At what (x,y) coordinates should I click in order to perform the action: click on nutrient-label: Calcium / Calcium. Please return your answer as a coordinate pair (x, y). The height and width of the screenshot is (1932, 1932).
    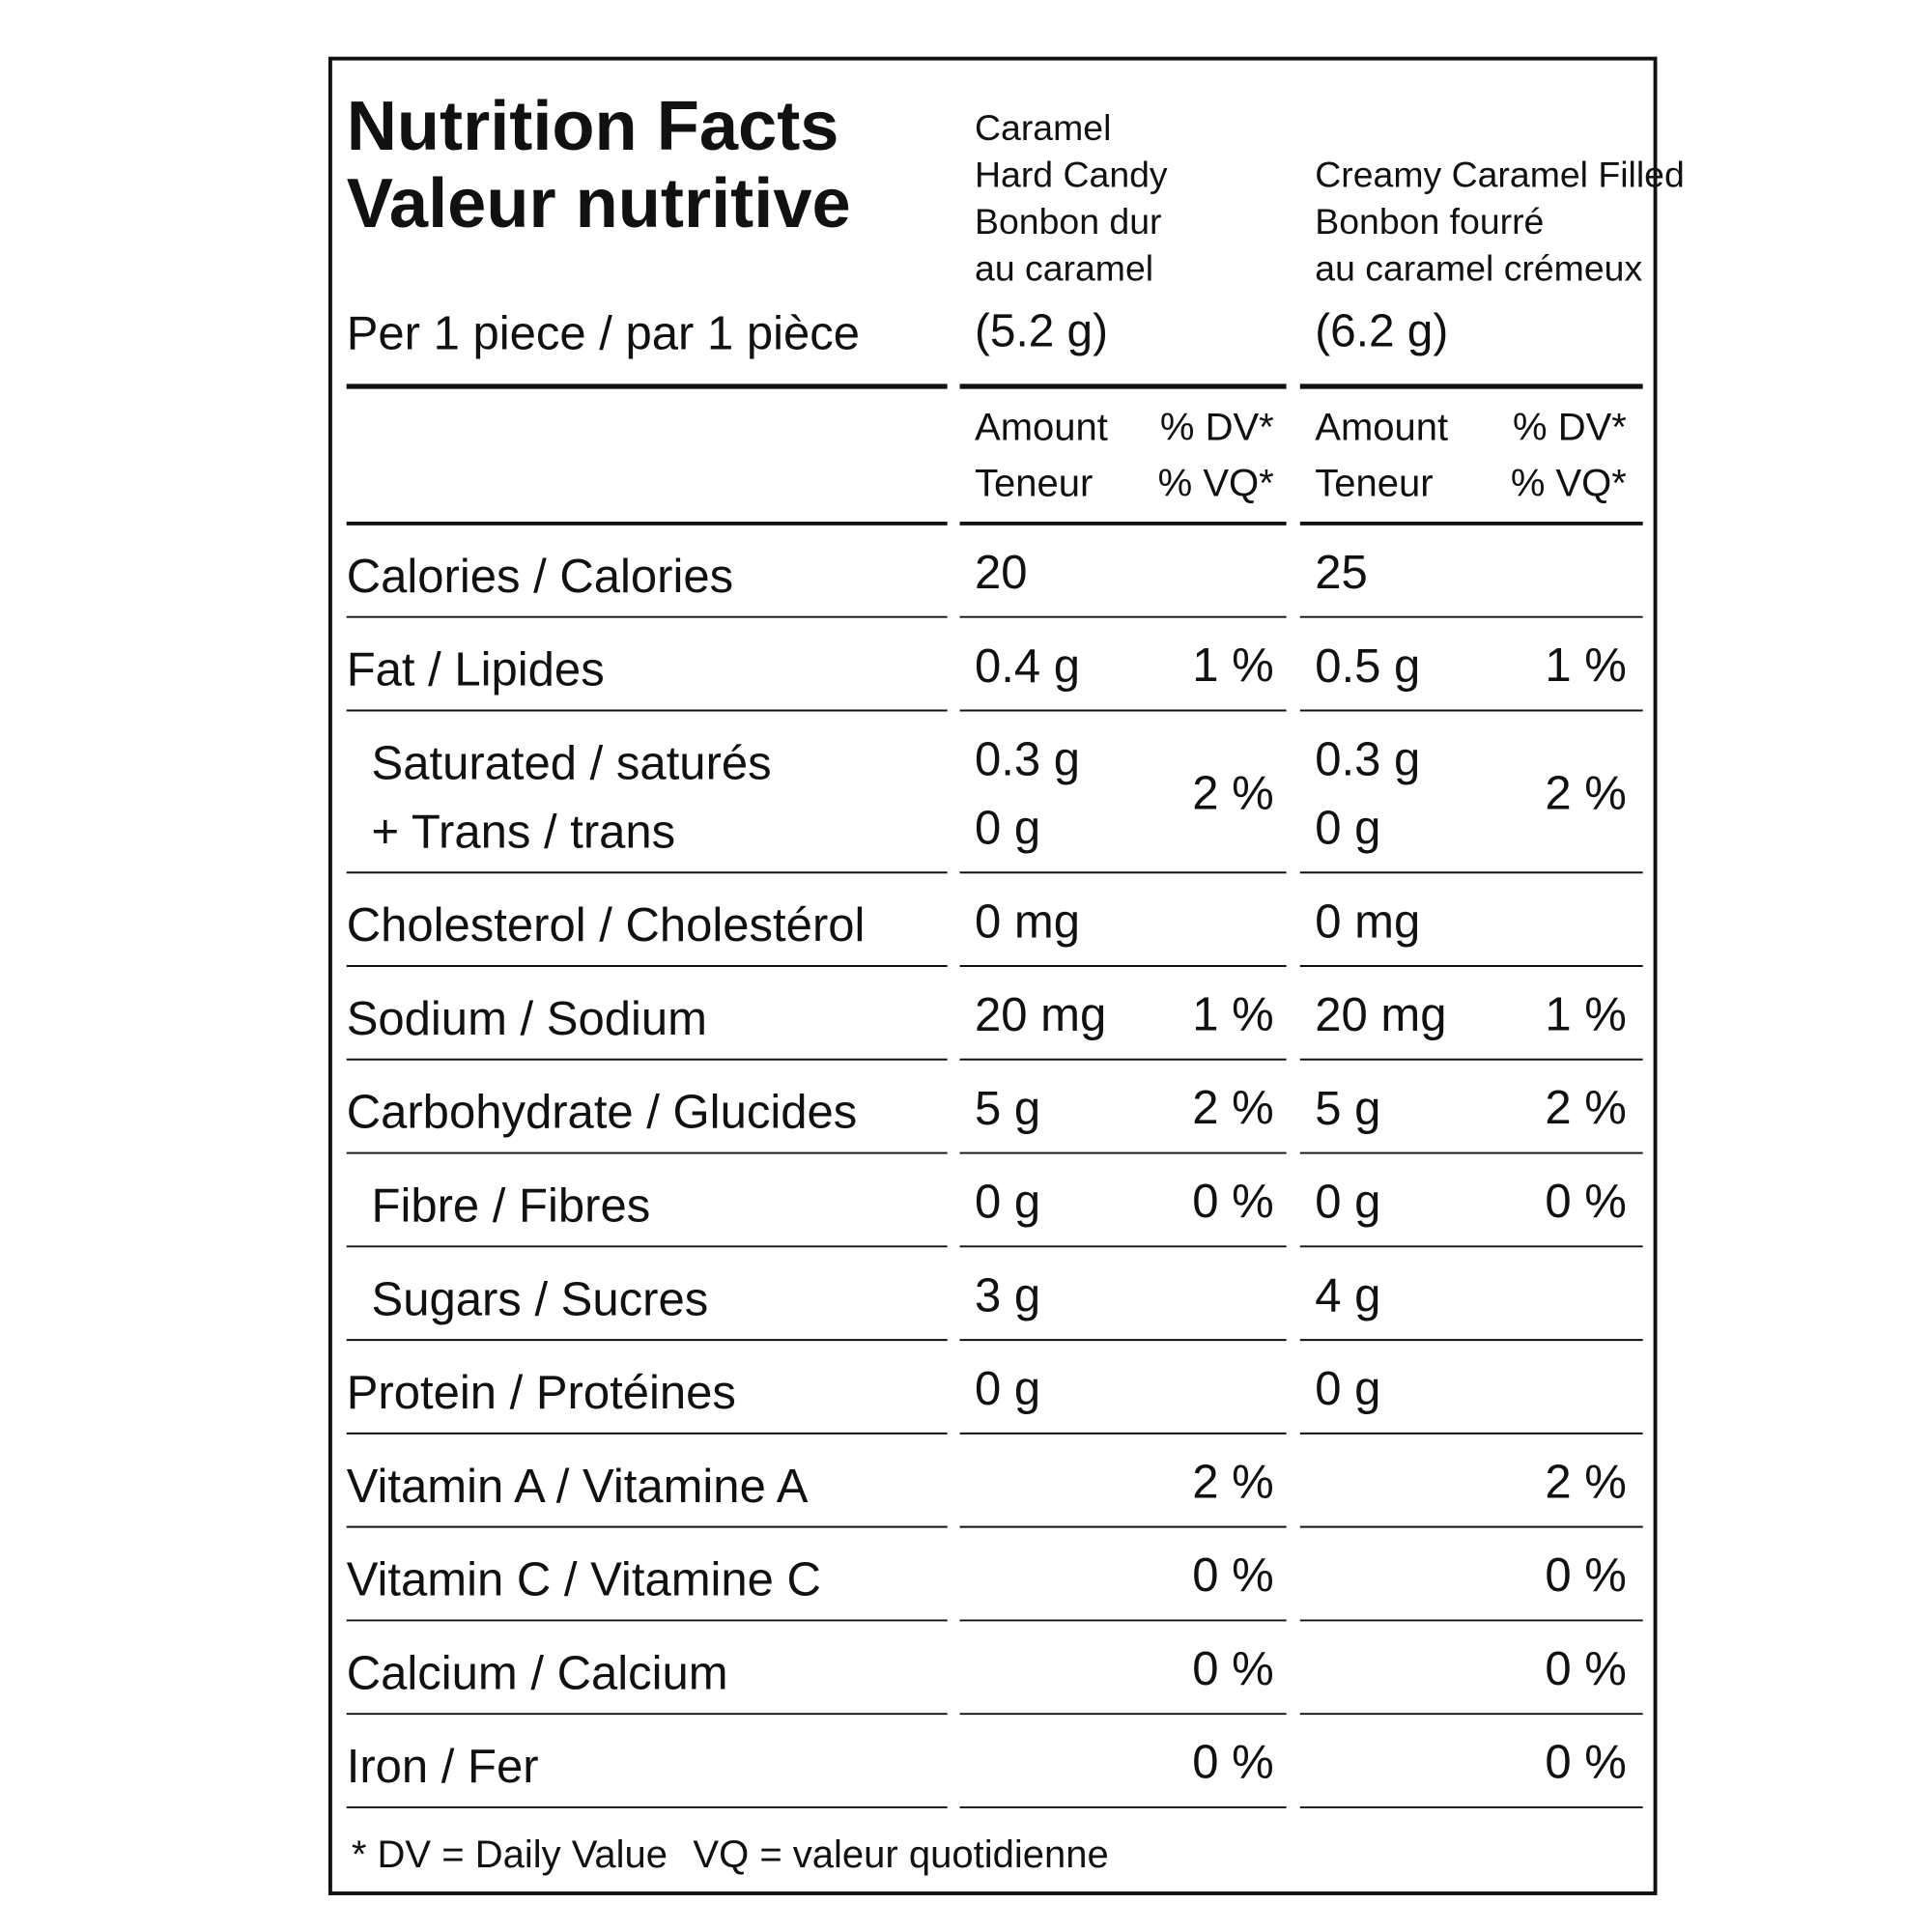
    Looking at the image, I should click on (537, 1673).